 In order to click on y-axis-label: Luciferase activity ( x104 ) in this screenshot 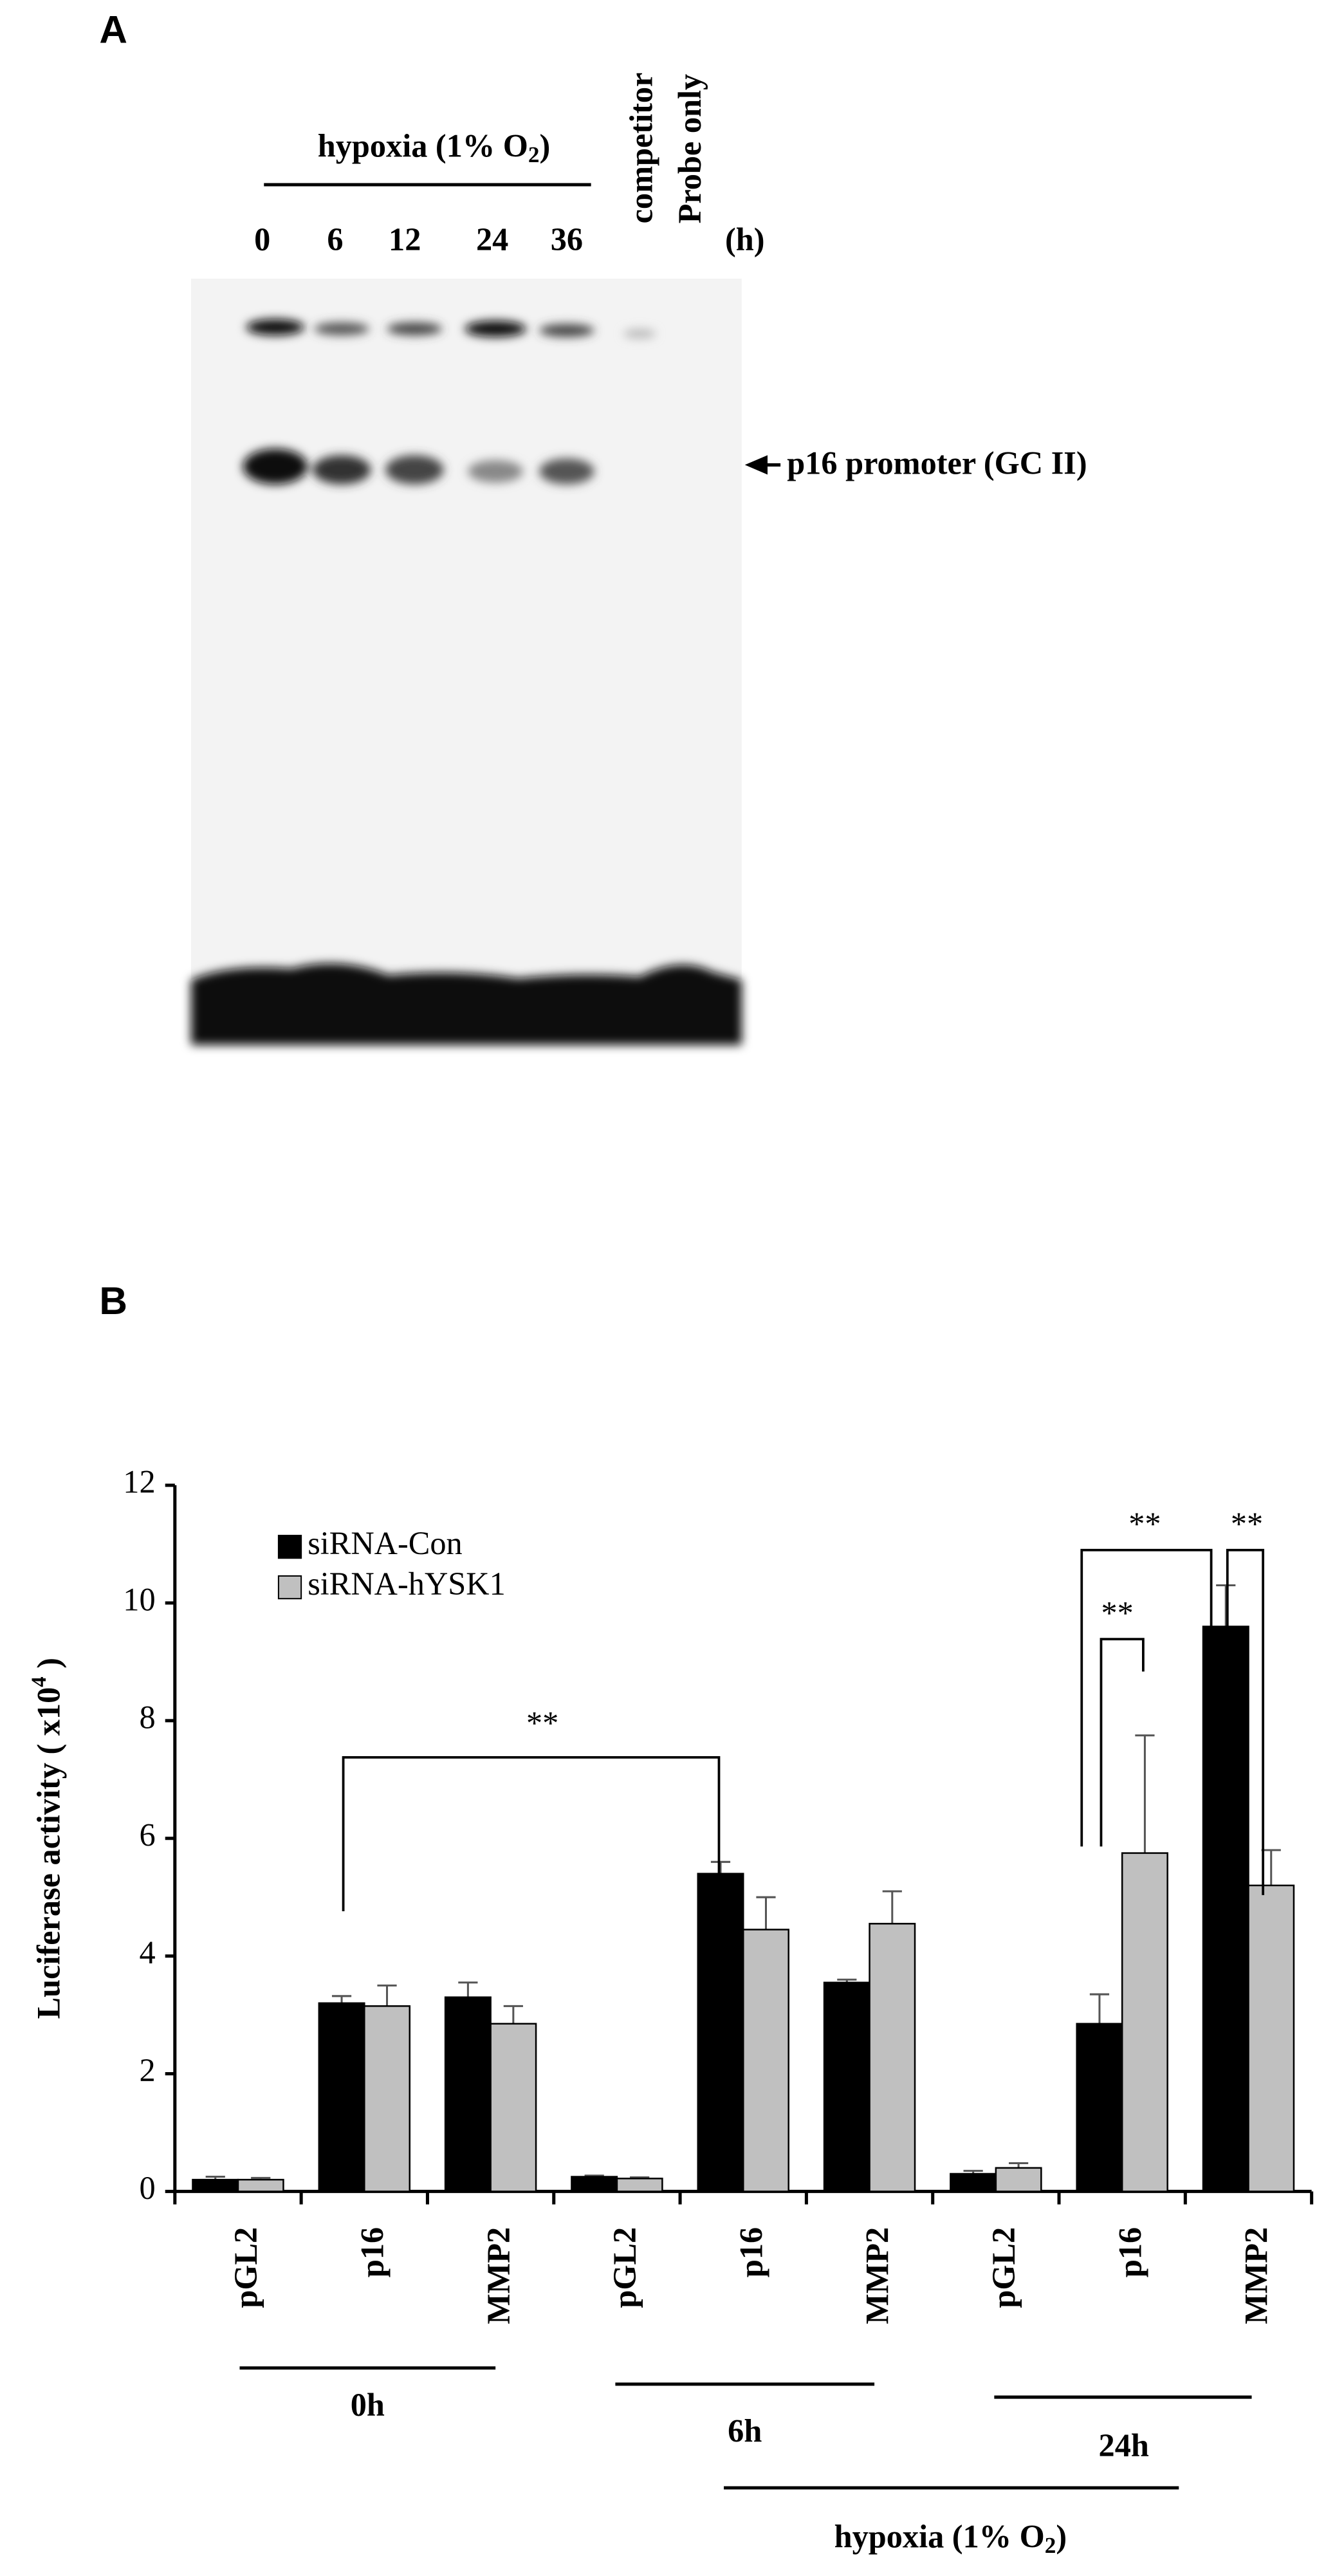, I will do `click(47, 1838)`.